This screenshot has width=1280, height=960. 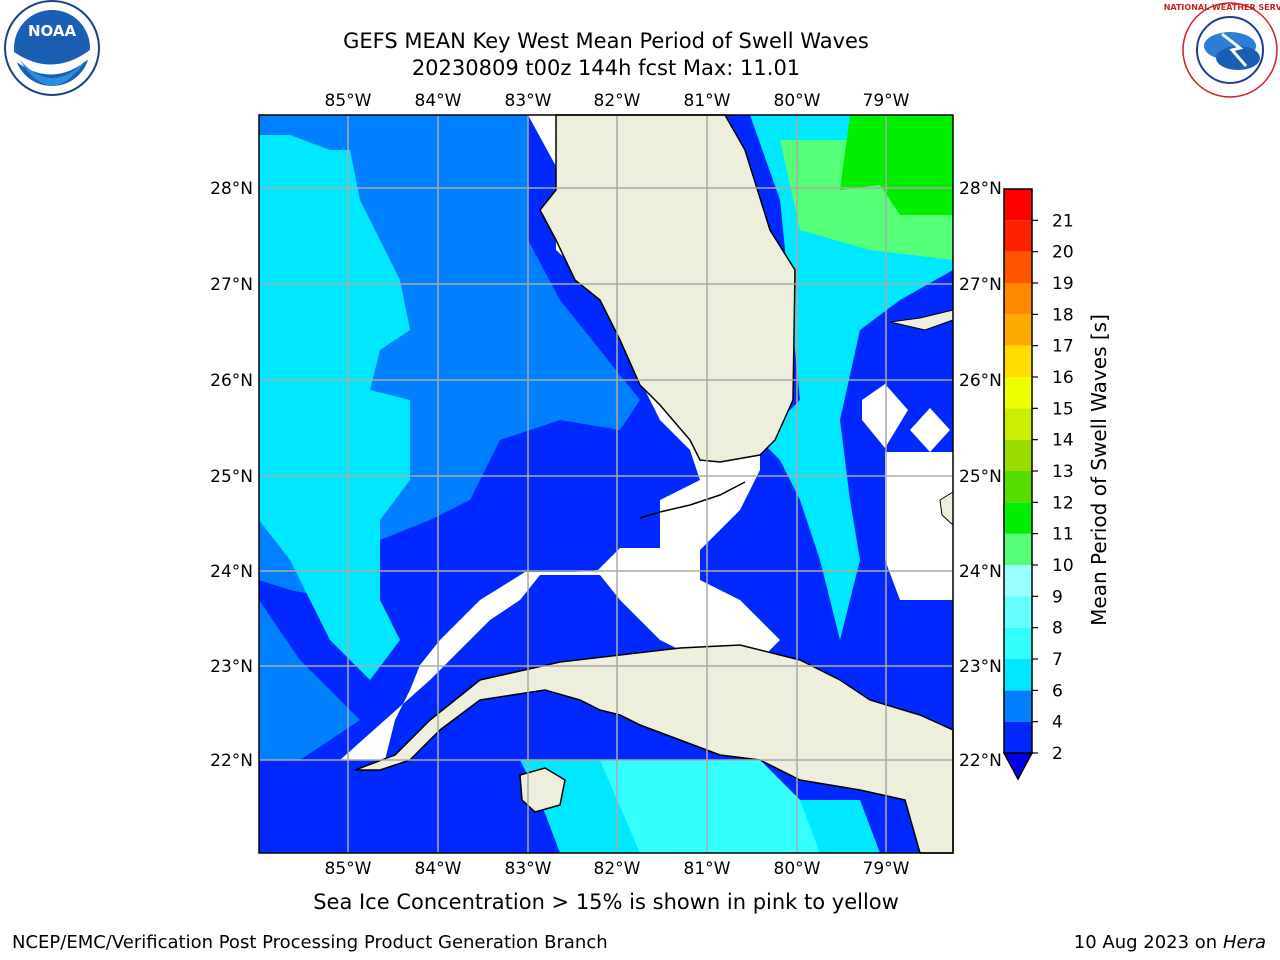 What do you see at coordinates (1063, 472) in the screenshot?
I see `colorbar-tick-label: 13` at bounding box center [1063, 472].